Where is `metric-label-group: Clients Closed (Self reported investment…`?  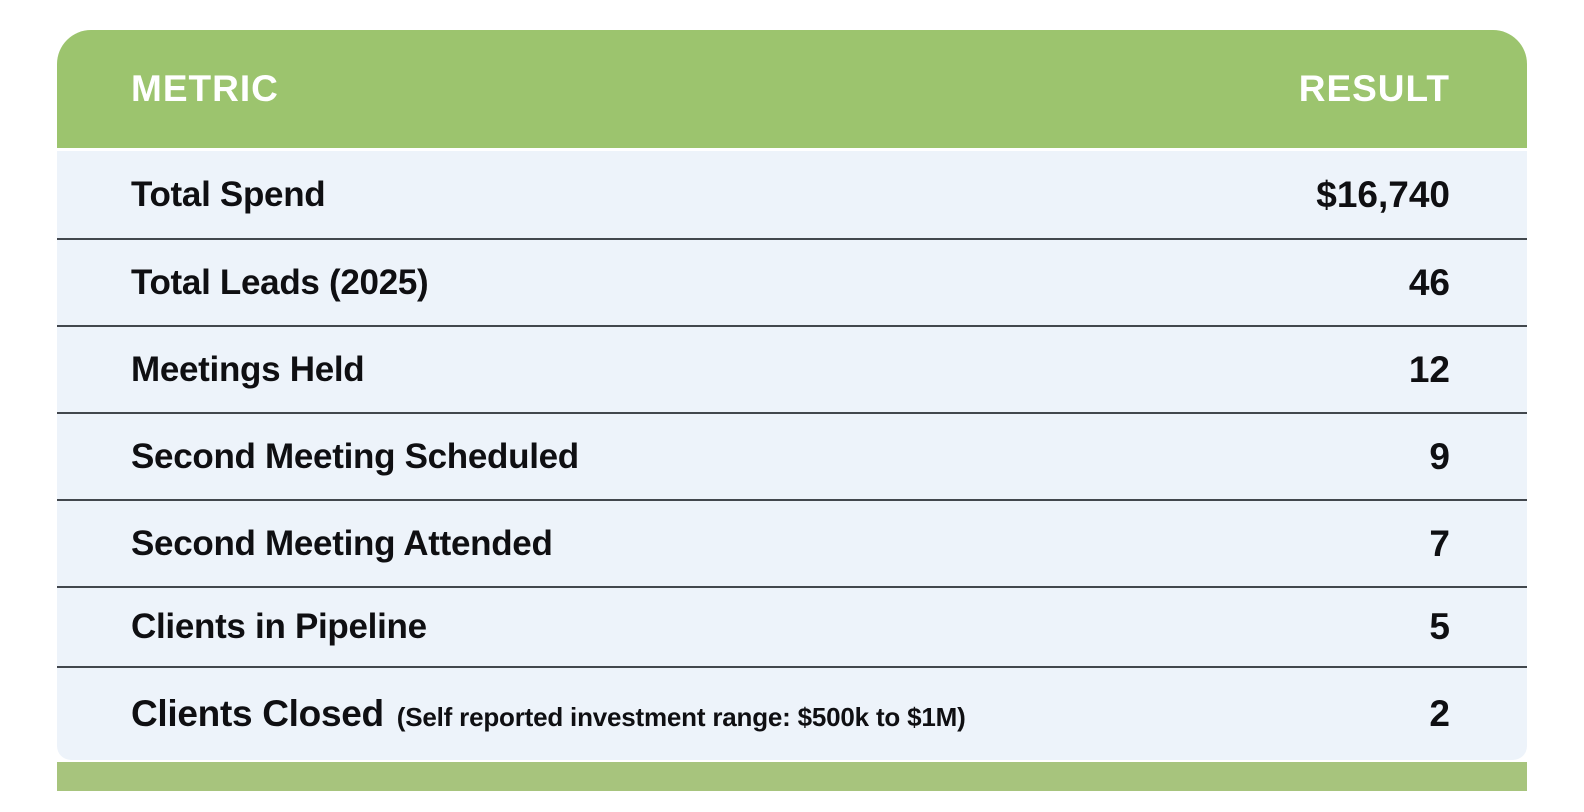 metric-label-group: Clients Closed (Self reported investment… is located at coordinates (548, 714).